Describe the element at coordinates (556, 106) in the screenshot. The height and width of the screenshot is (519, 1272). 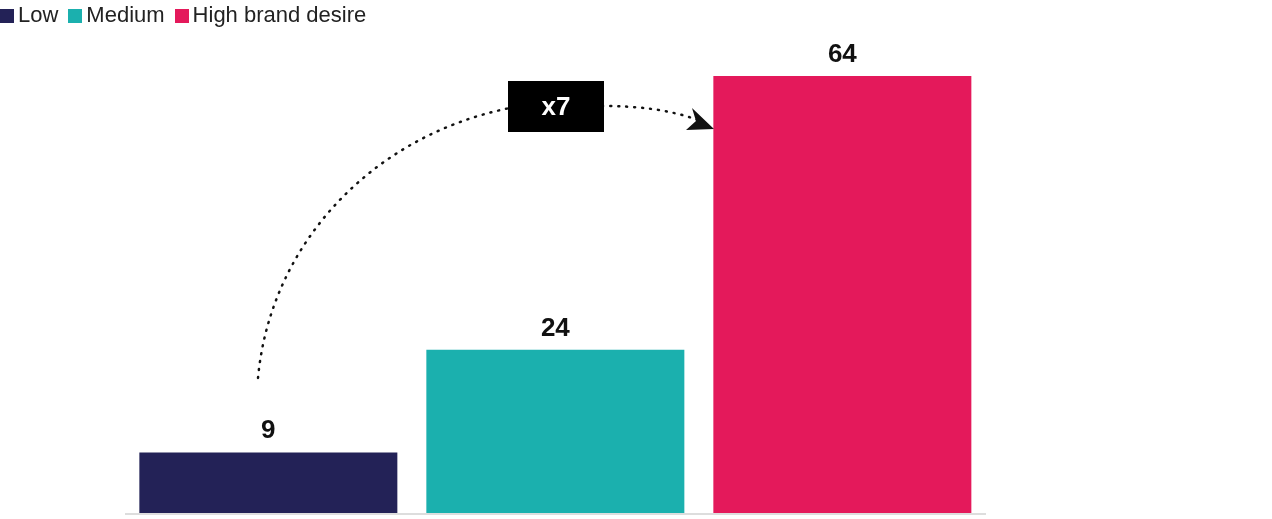
I see `annotation: x7` at that location.